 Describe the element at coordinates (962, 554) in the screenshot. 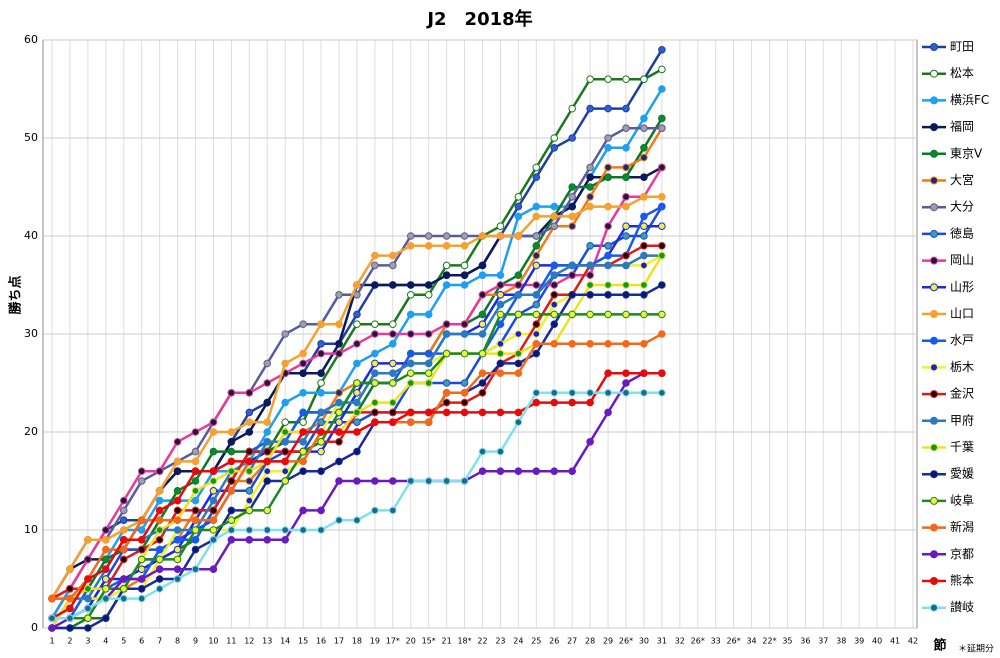

I see `legend-label: 京都` at that location.